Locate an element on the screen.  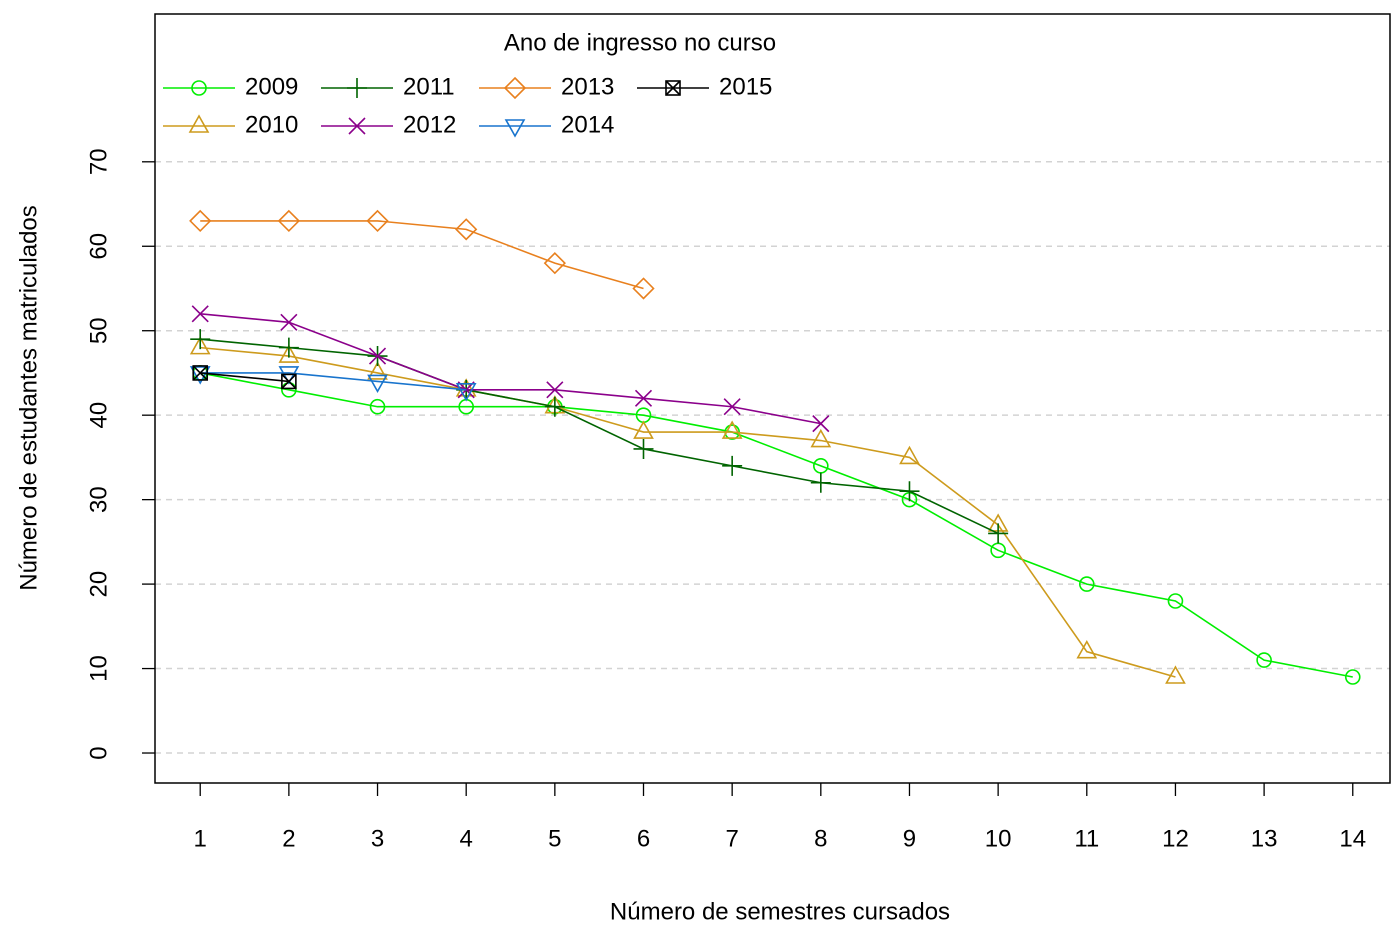
x-tick-label: 10 is located at coordinates (998, 838).